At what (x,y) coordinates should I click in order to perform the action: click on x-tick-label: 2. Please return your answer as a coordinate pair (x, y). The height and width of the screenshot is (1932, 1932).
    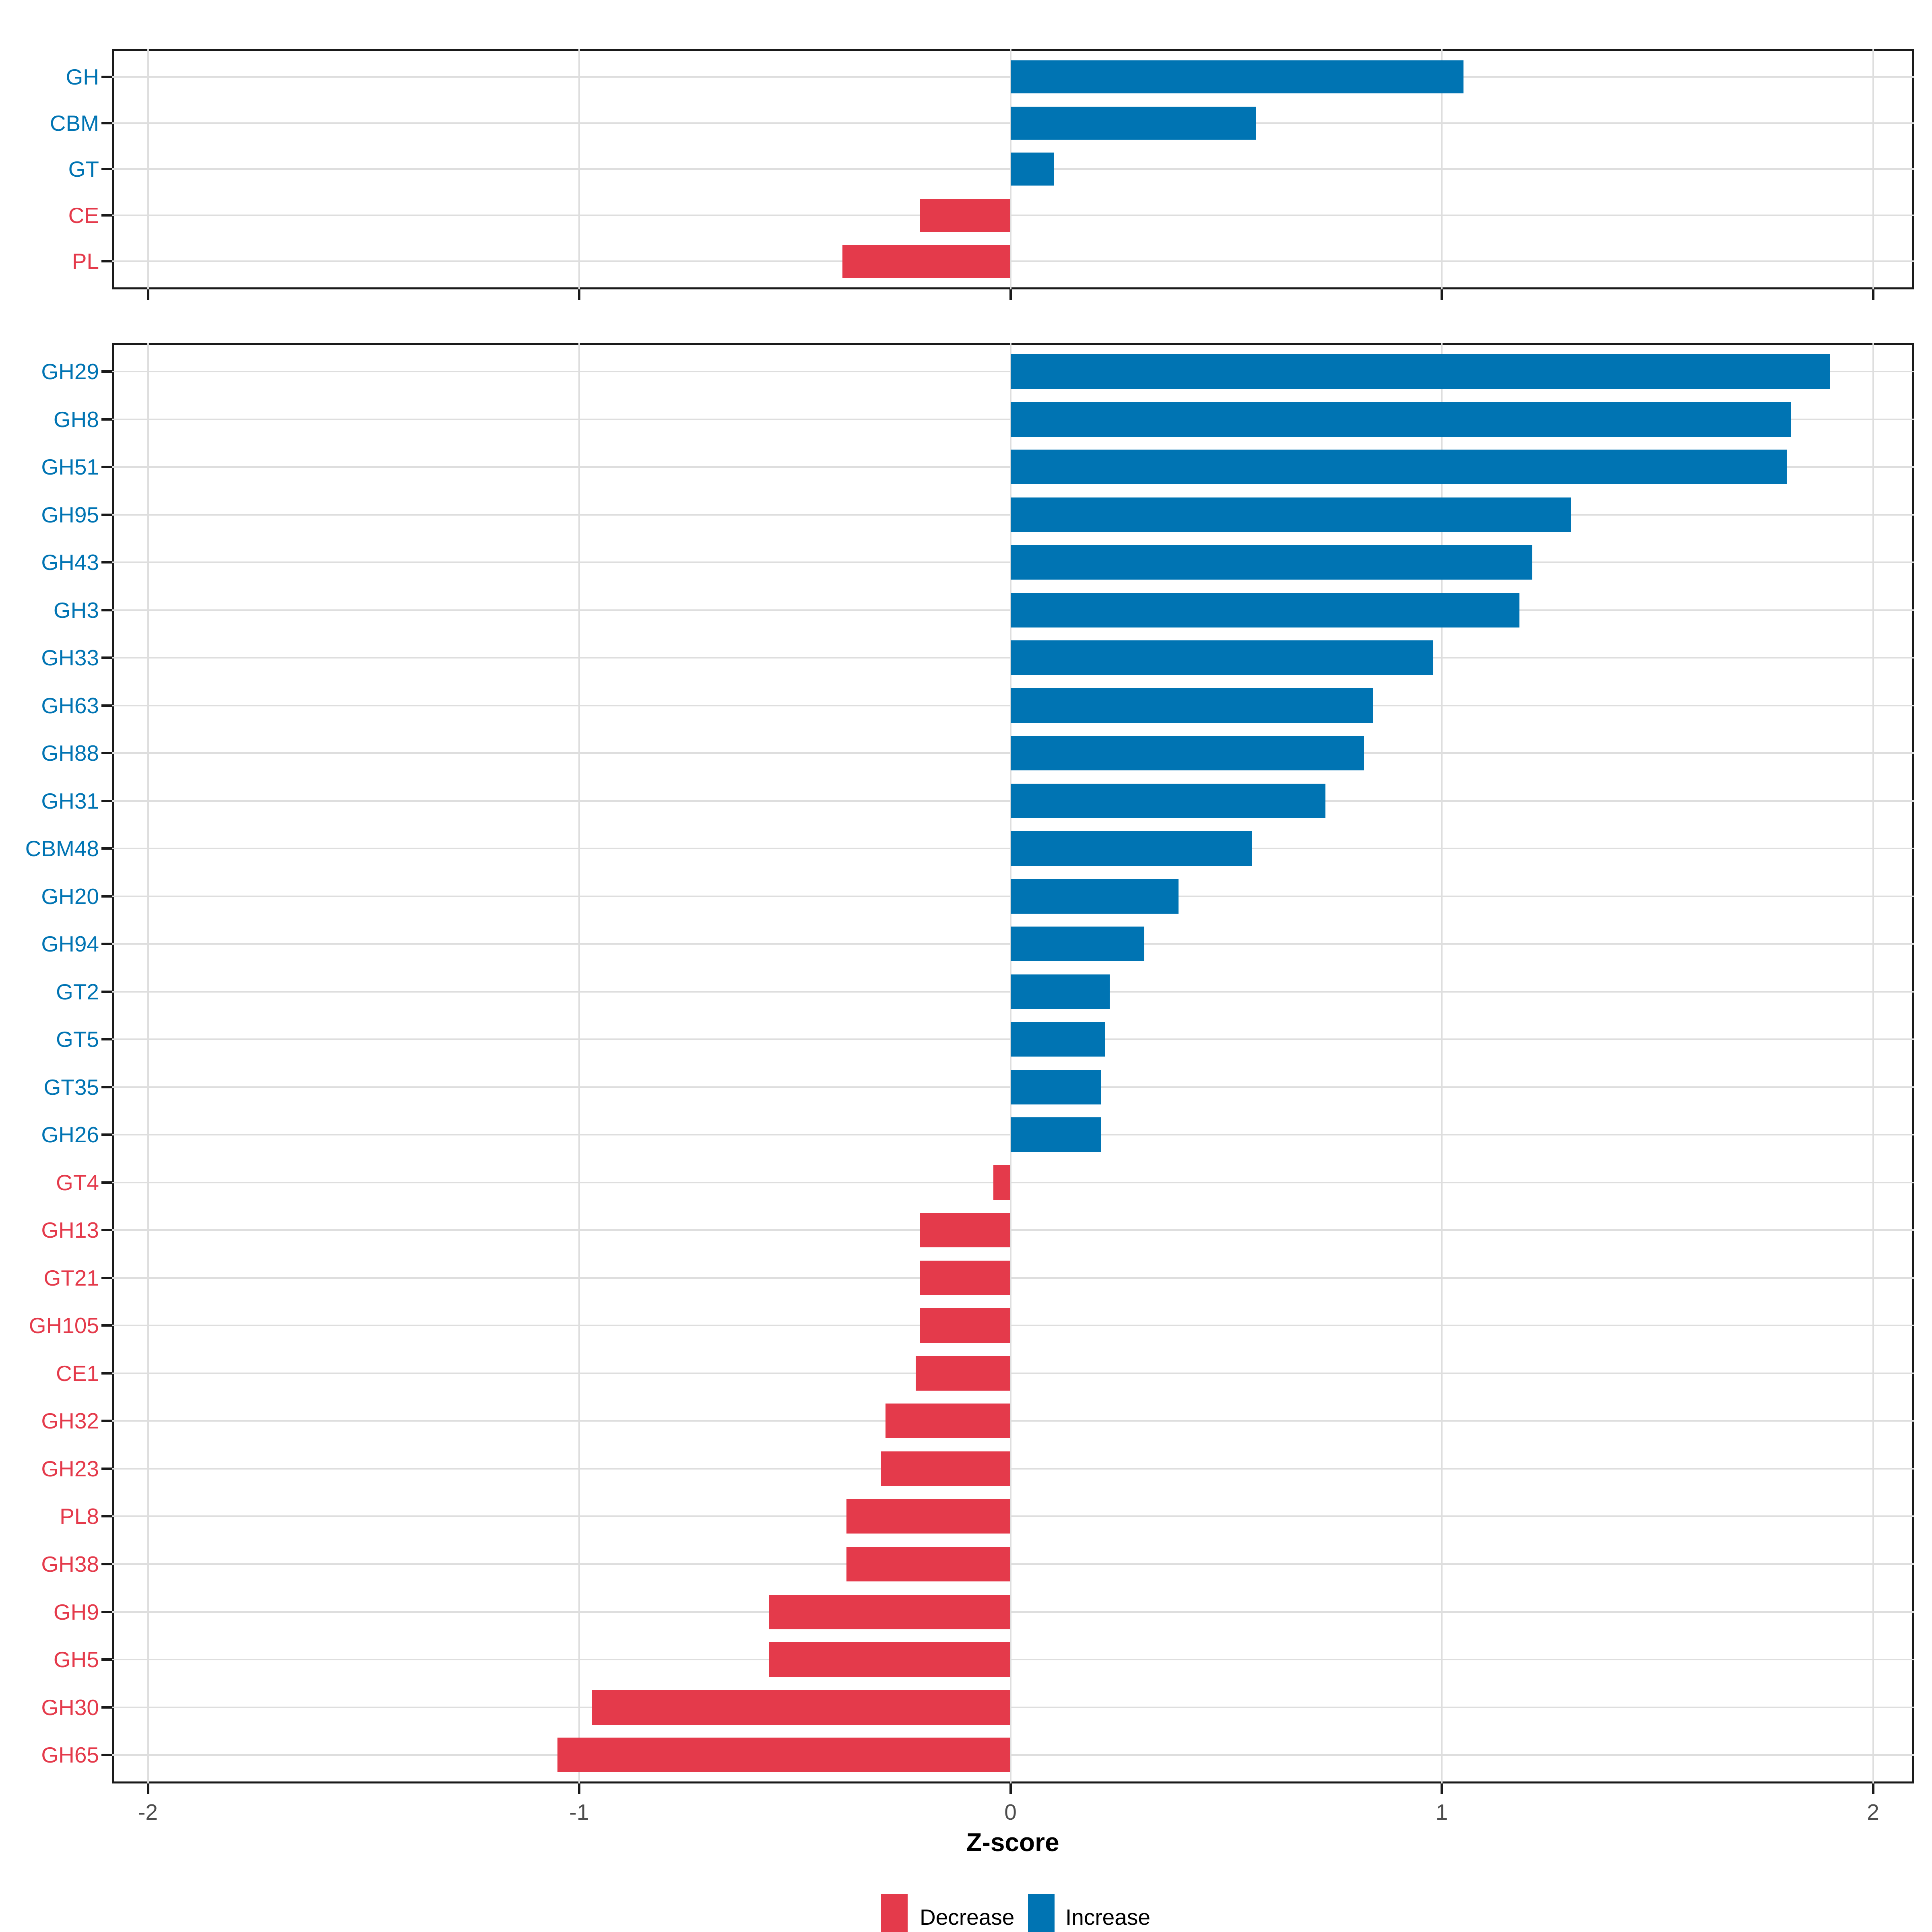
    Looking at the image, I should click on (1873, 1812).